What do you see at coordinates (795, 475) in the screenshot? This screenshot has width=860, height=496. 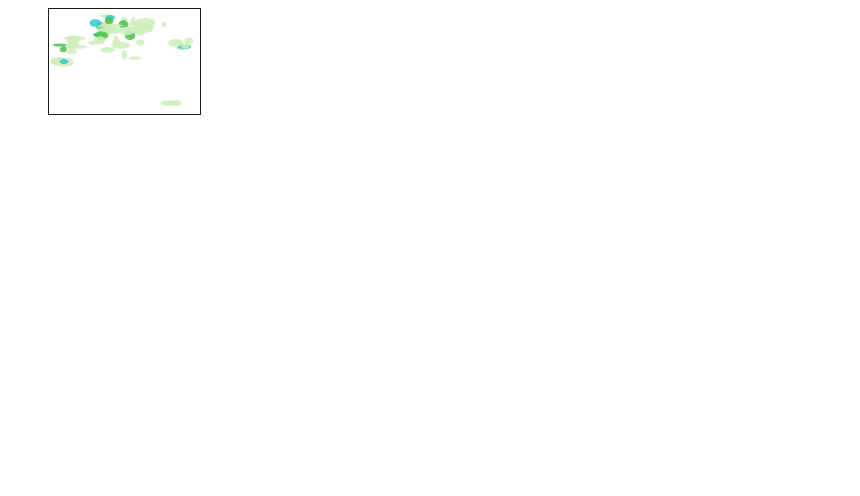 I see `valid-time-block` at bounding box center [795, 475].